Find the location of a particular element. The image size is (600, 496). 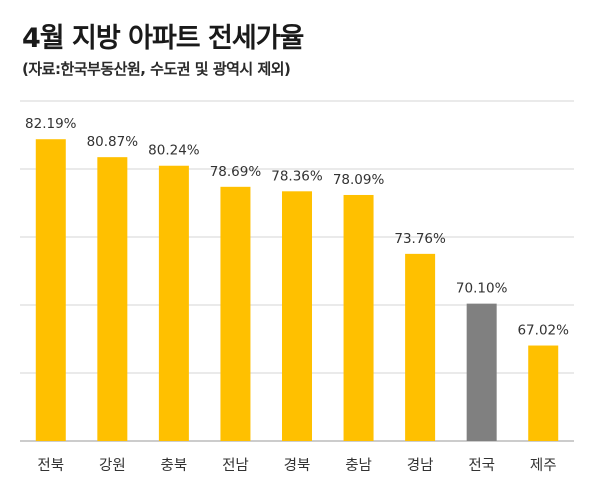

category-label: 충북 is located at coordinates (174, 465).